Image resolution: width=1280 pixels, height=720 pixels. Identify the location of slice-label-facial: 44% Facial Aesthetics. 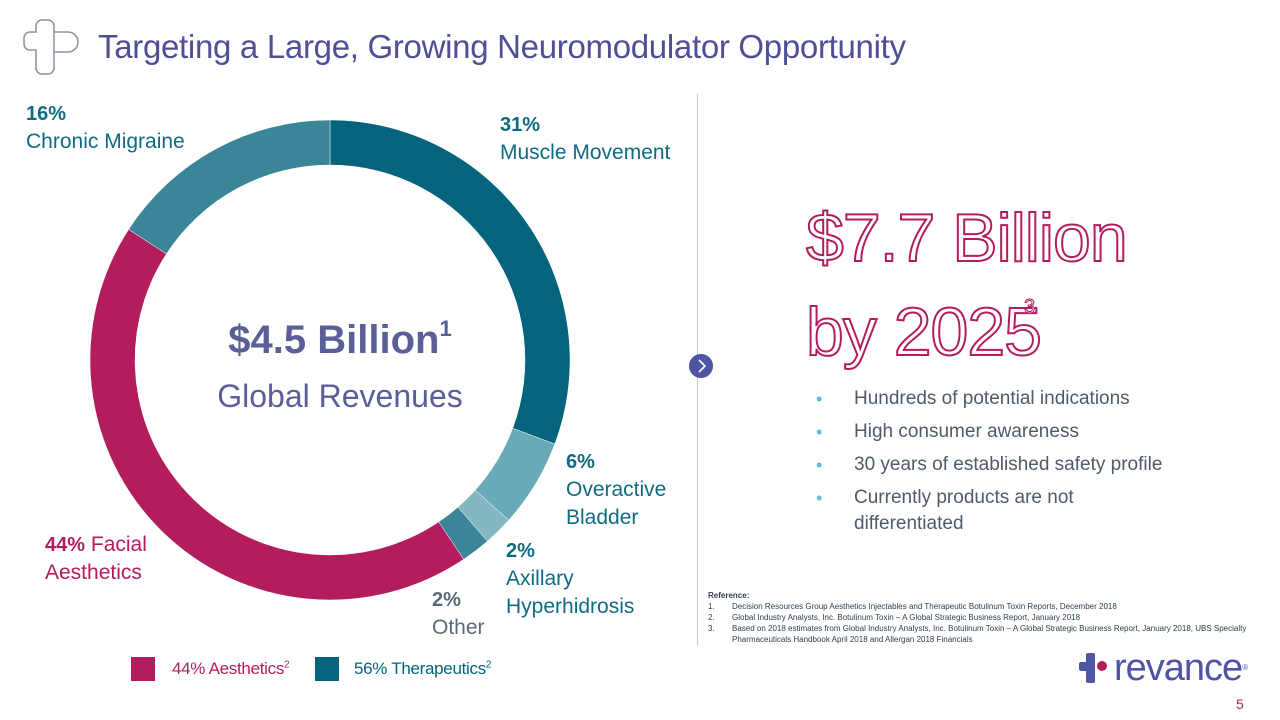
(96, 559).